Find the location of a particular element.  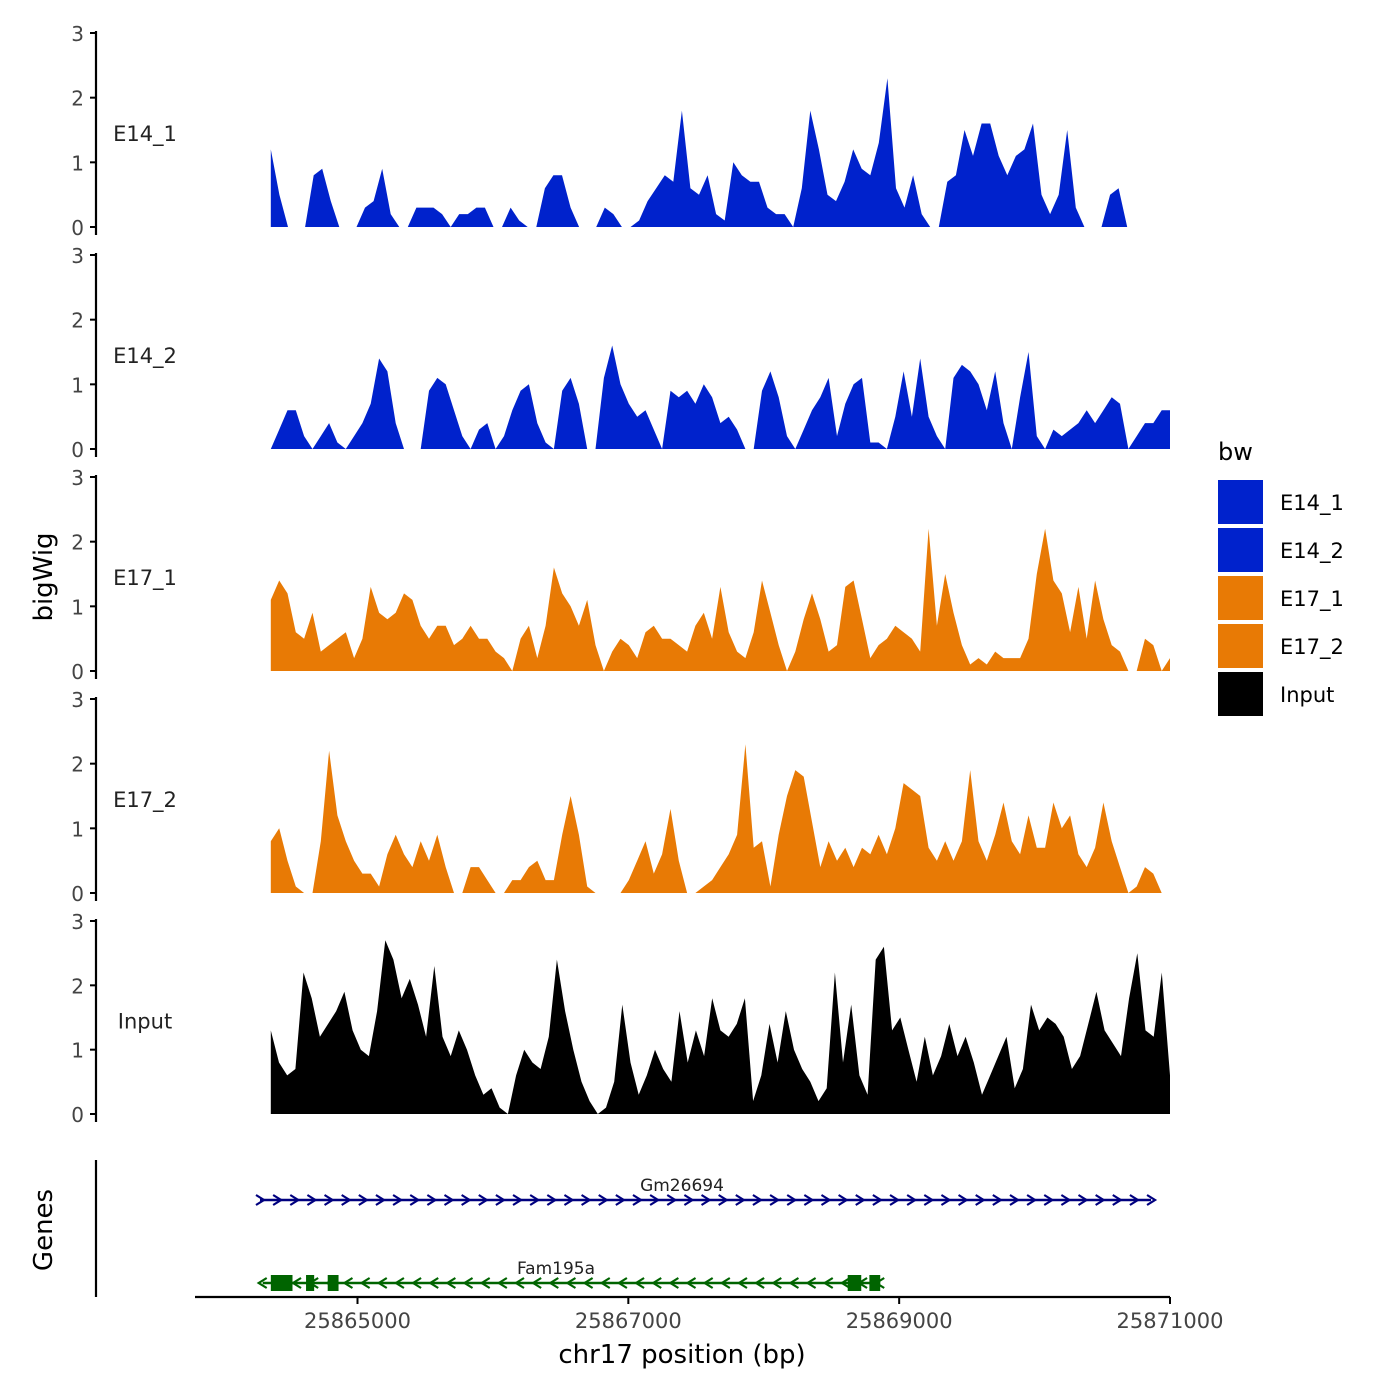

legend-label: Input is located at coordinates (1307, 695).